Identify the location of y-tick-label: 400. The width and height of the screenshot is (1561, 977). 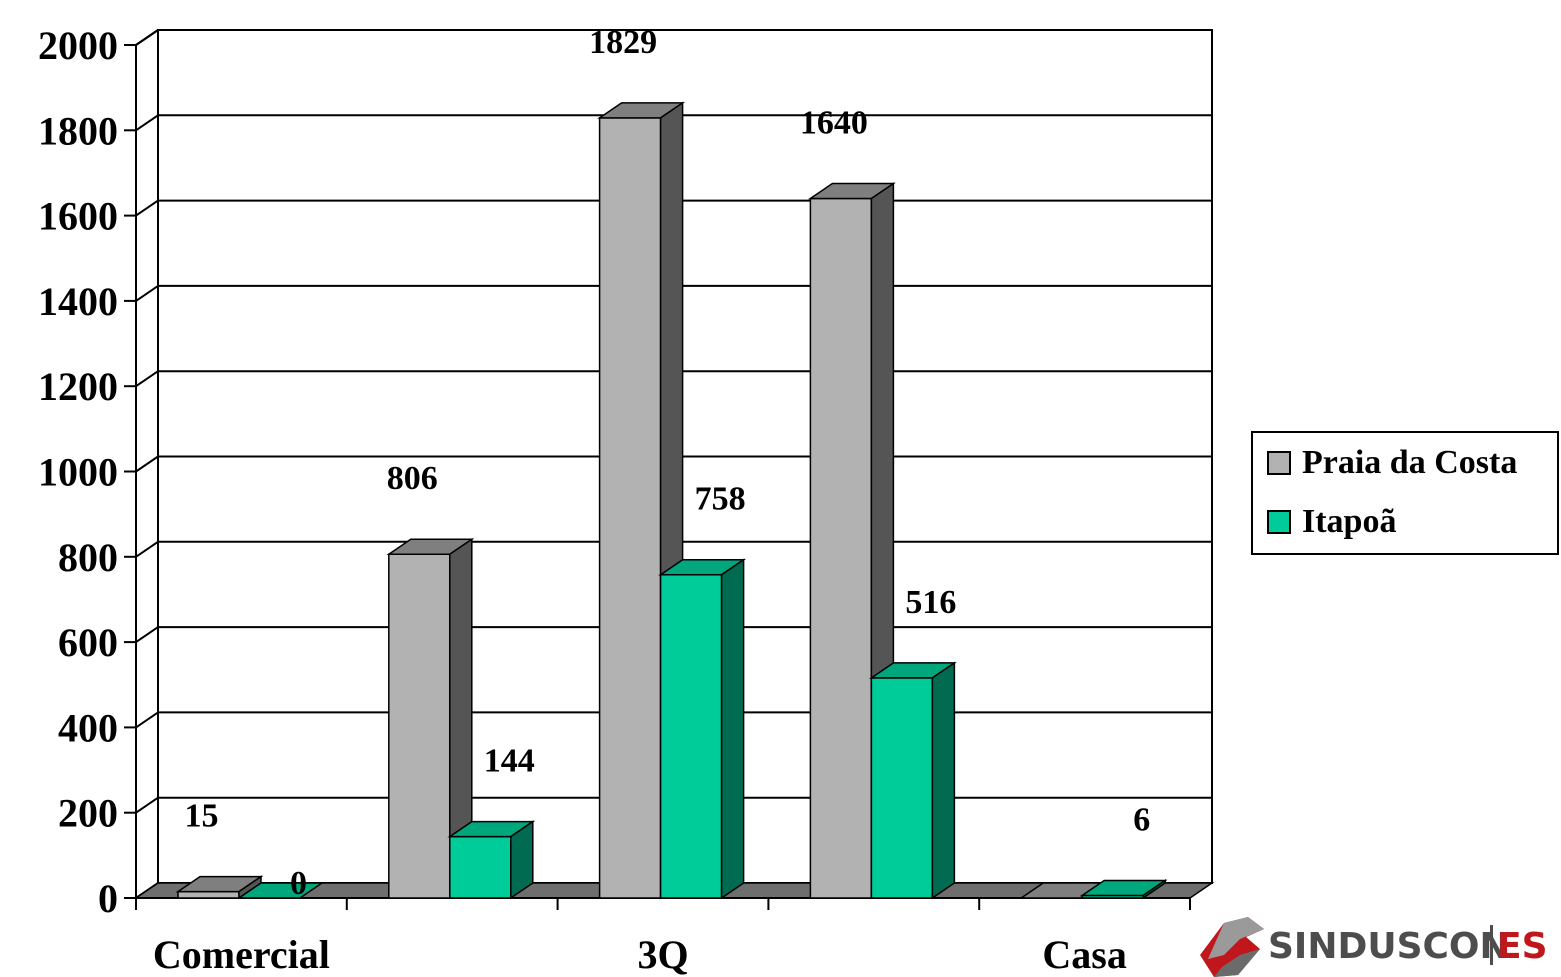
(88, 727).